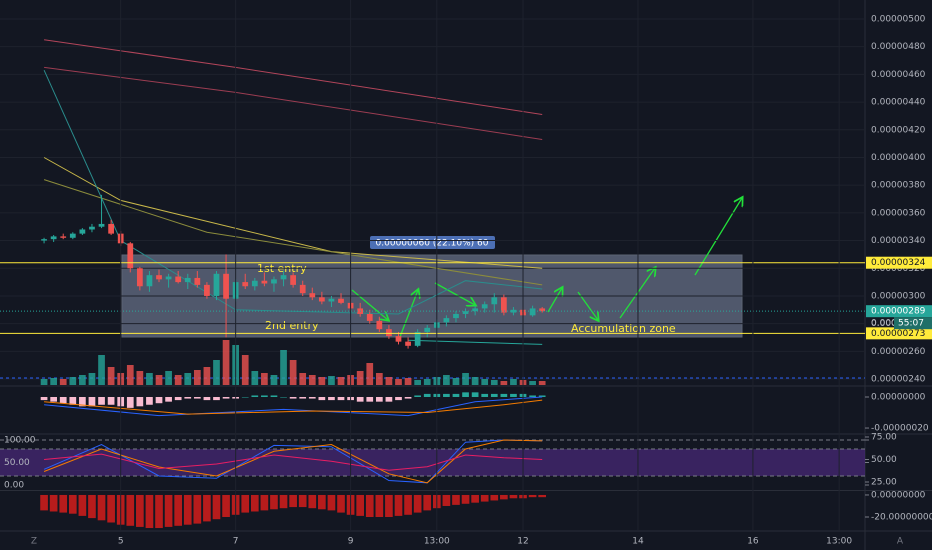 The image size is (932, 550). What do you see at coordinates (898, 47) in the screenshot?
I see `y-tick-label: 0.00000480` at bounding box center [898, 47].